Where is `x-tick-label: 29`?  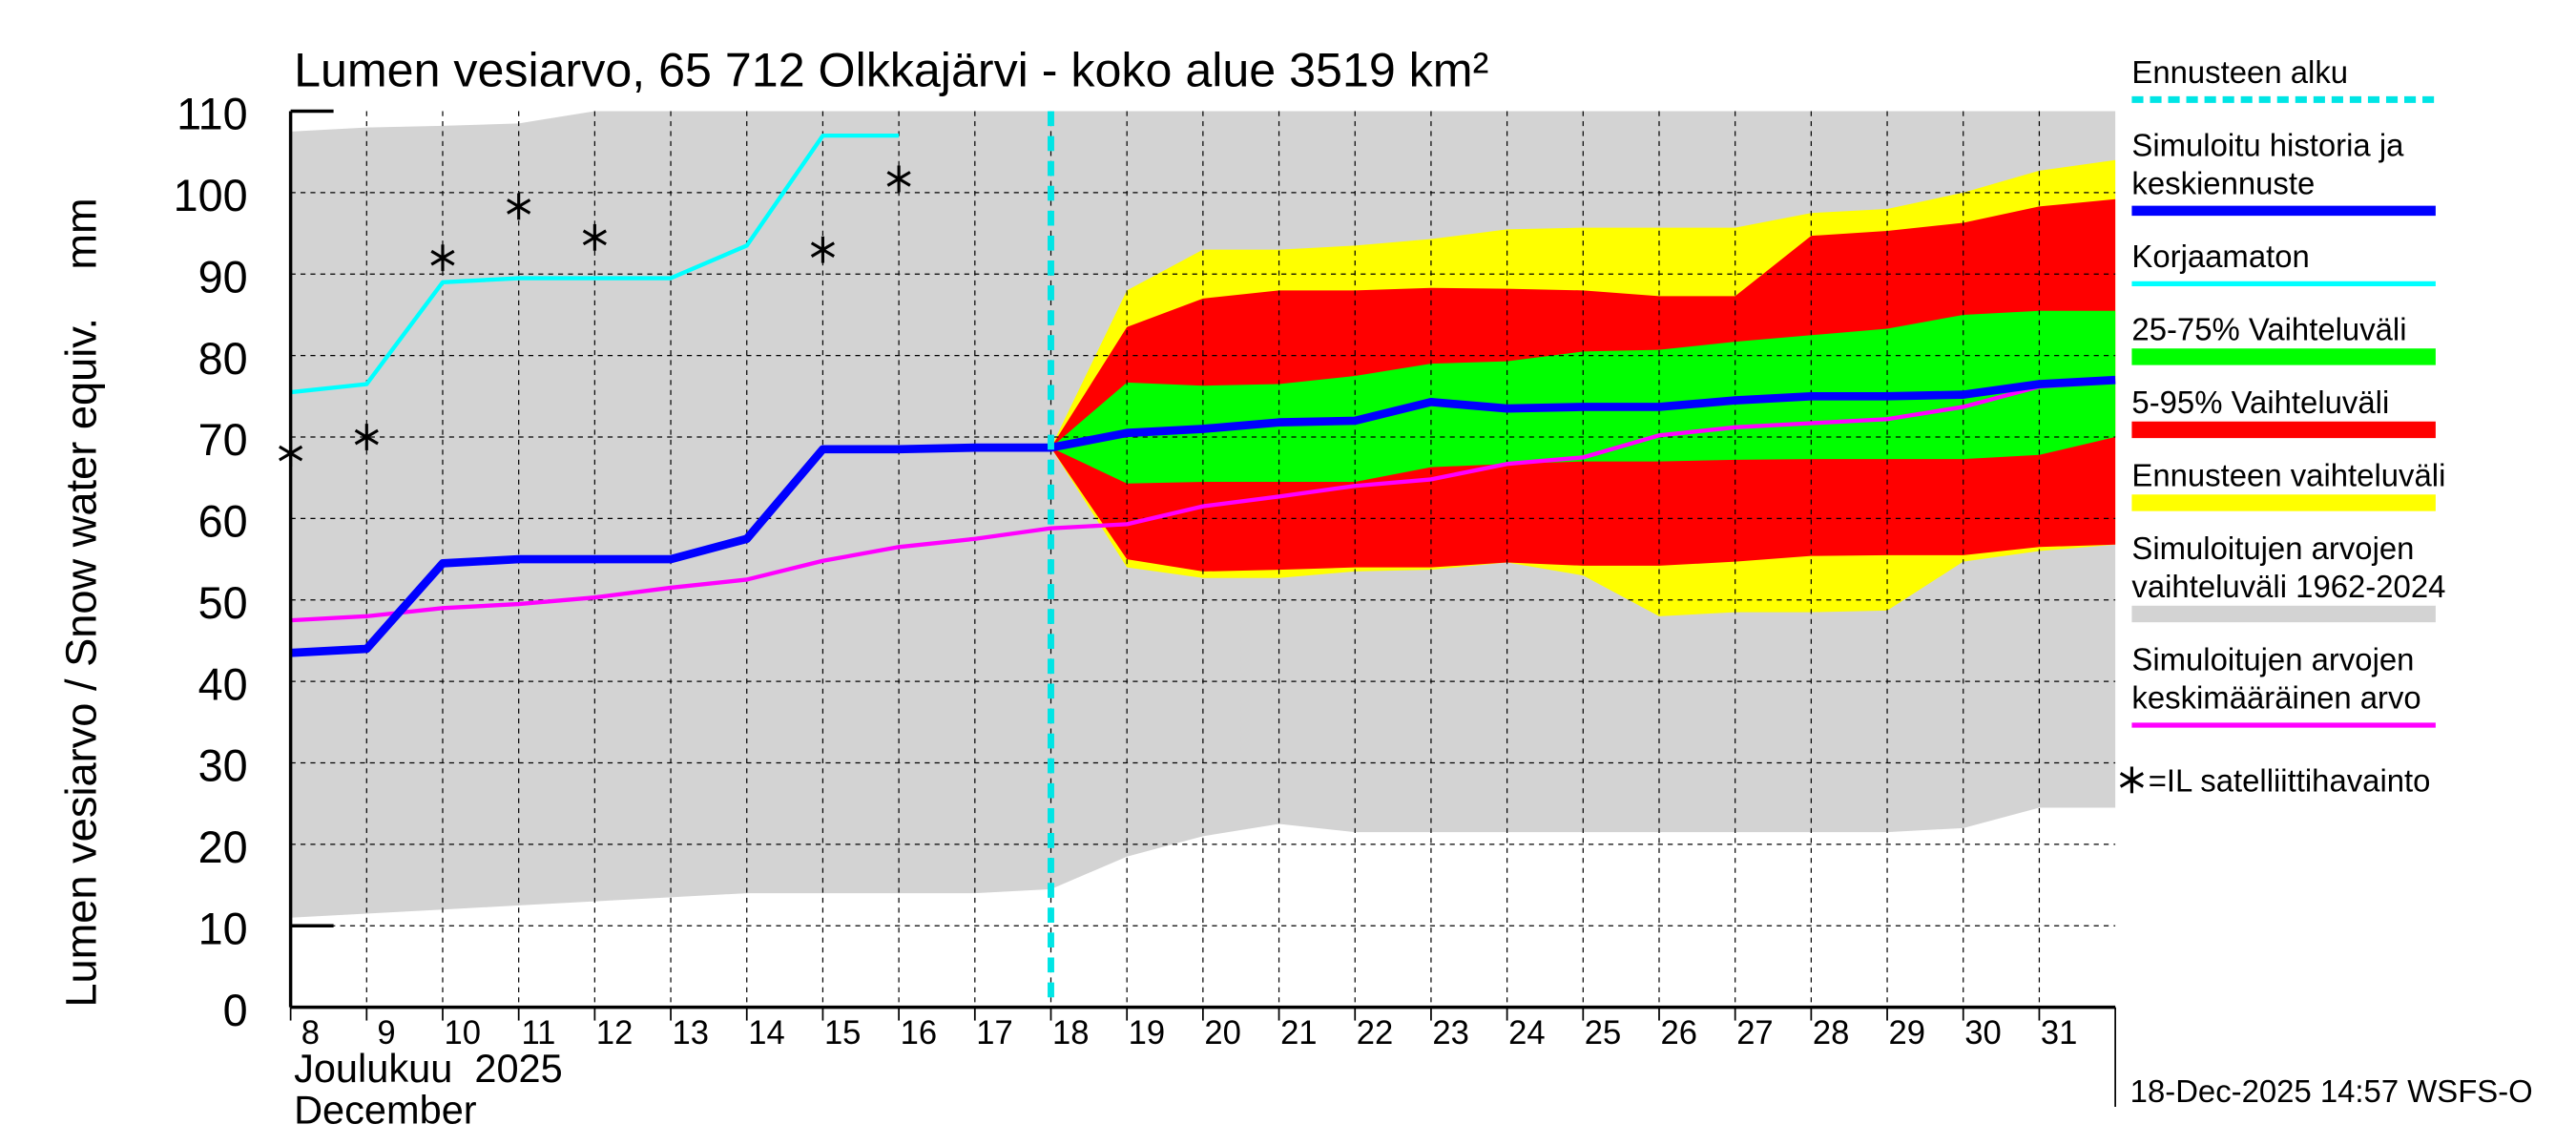 x-tick-label: 29 is located at coordinates (1907, 1033).